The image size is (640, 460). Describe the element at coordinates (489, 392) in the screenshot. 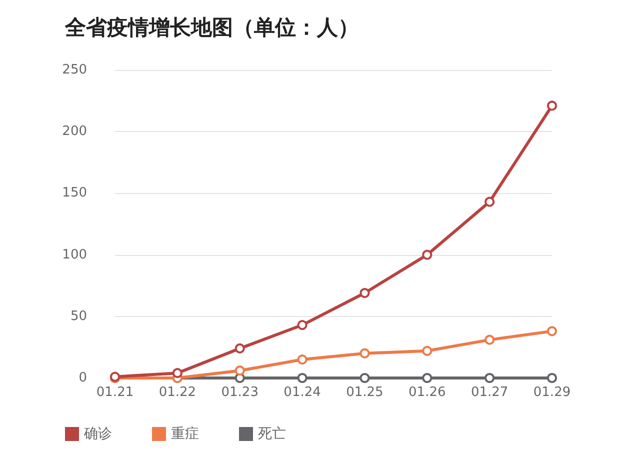

I see `x-tick-label: 01.27` at that location.